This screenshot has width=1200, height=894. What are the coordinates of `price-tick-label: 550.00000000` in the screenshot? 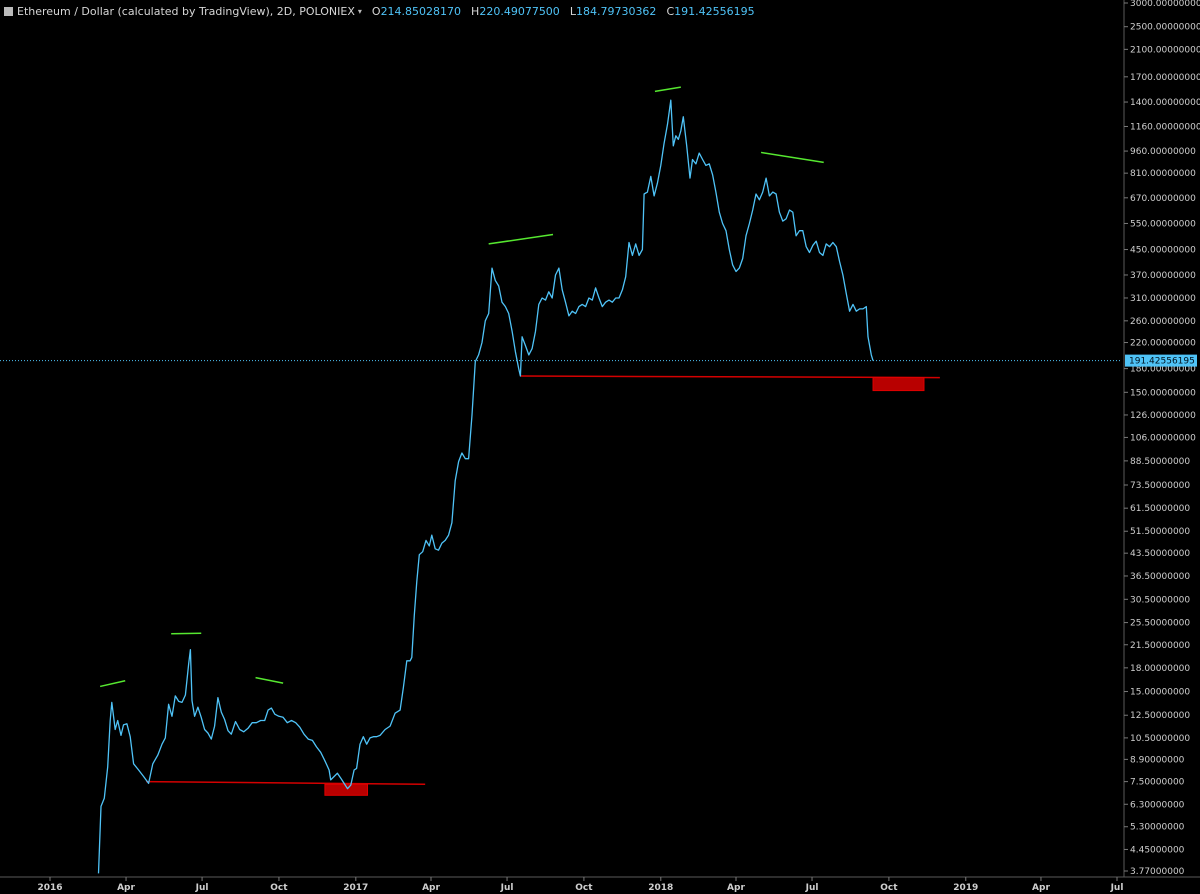 It's located at (1163, 224).